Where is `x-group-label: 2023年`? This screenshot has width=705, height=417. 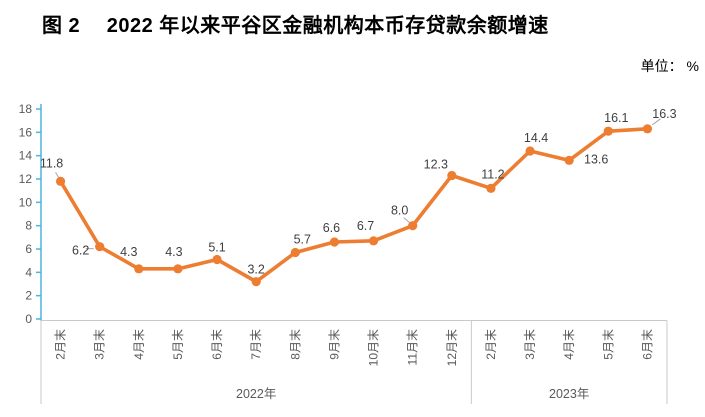
x-group-label: 2023年 is located at coordinates (569, 394).